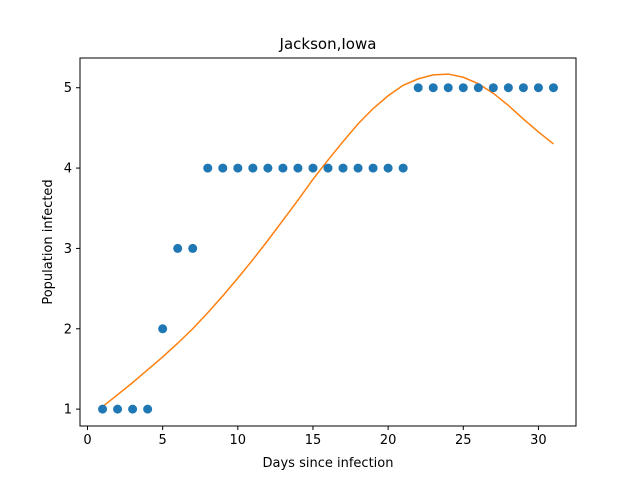 The image size is (640, 480). I want to click on x-axis: 0 5 10 15 20 25 30, so click(315, 437).